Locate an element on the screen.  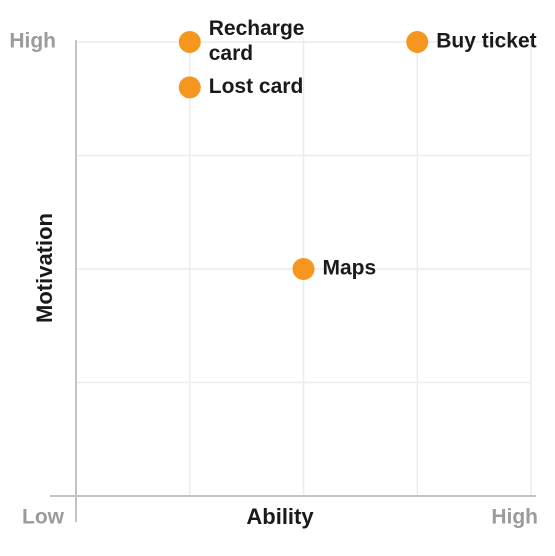
y-tick-low: Low is located at coordinates (43, 517).